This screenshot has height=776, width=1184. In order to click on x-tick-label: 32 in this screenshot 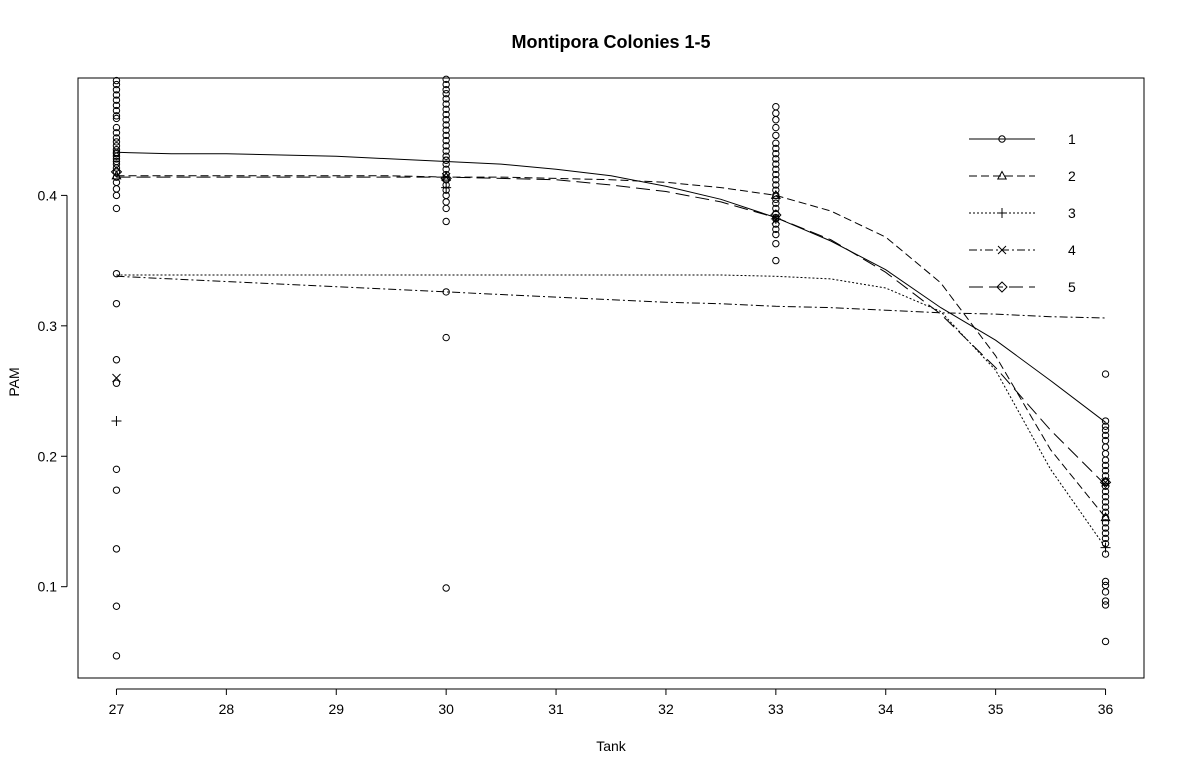, I will do `click(666, 709)`.